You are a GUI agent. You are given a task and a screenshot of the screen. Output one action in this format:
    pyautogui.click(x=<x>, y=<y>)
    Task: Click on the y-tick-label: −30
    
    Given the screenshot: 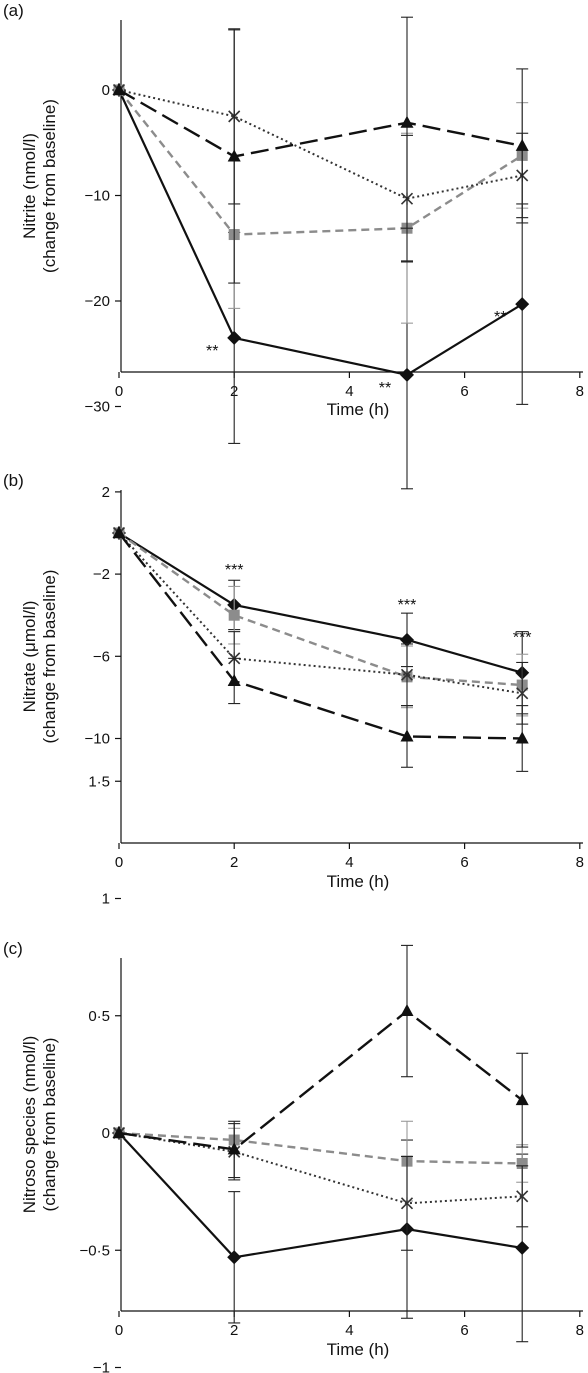 What is the action you would take?
    pyautogui.click(x=97, y=407)
    